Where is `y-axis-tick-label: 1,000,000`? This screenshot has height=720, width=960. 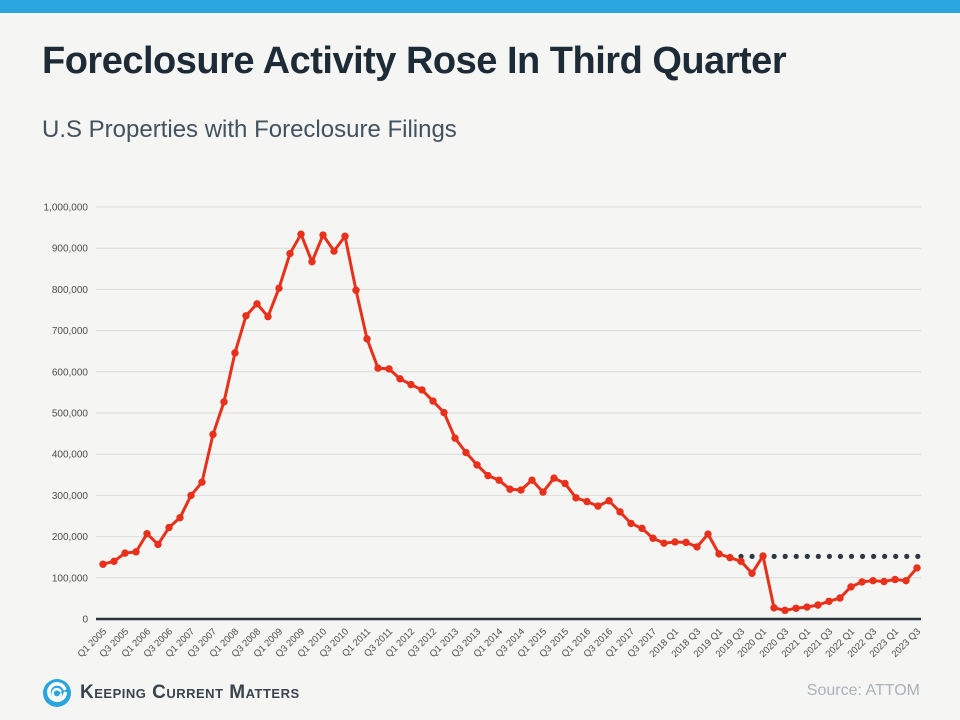 y-axis-tick-label: 1,000,000 is located at coordinates (66, 208).